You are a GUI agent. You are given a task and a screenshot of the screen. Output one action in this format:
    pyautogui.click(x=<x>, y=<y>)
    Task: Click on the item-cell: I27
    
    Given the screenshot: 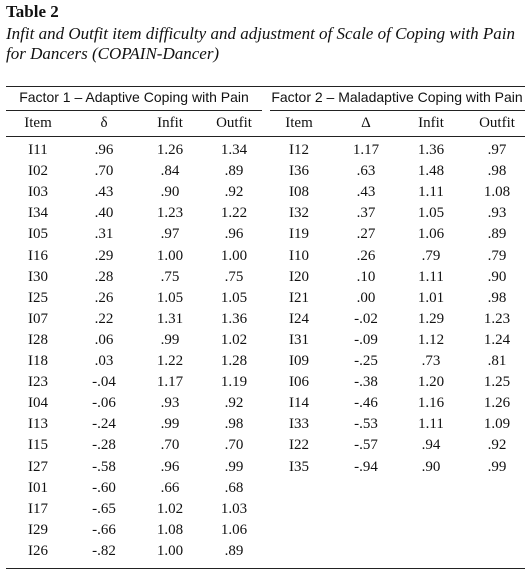 What is the action you would take?
    pyautogui.click(x=38, y=466)
    